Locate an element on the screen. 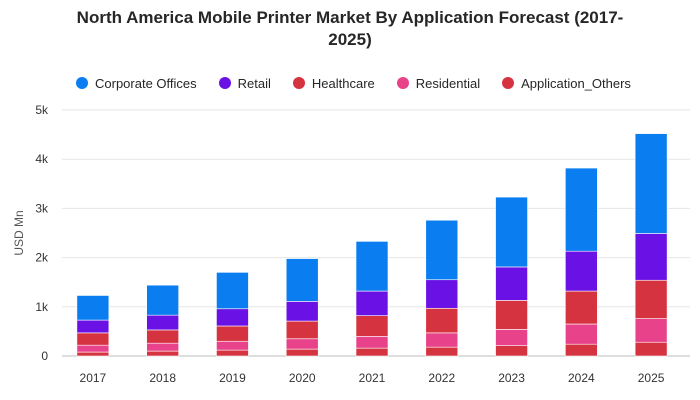 This screenshot has width=700, height=400. legend-item: Corporate Offices is located at coordinates (136, 83).